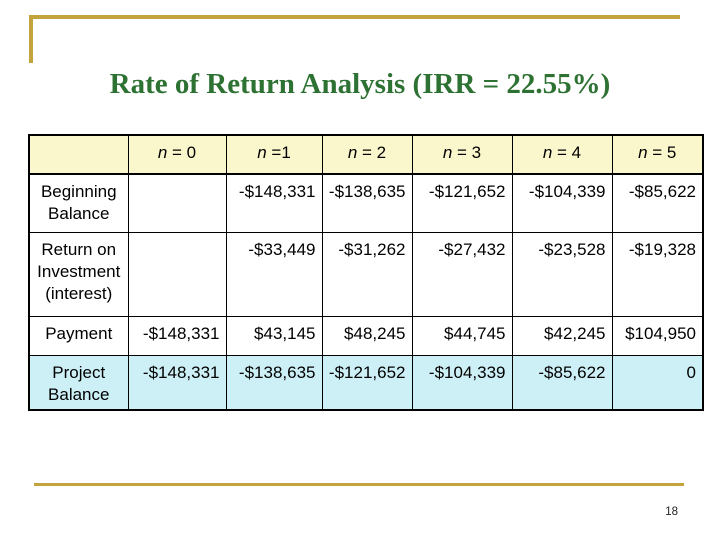 This screenshot has width=720, height=540. Describe the element at coordinates (274, 274) in the screenshot. I see `cell-return-n1: -$33,449` at that location.